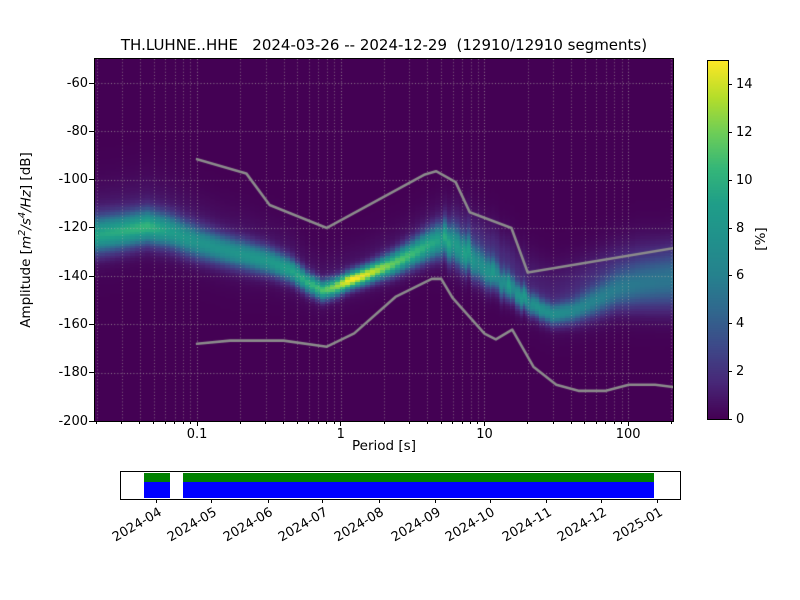 The width and height of the screenshot is (800, 600). What do you see at coordinates (740, 371) in the screenshot?
I see `colorbar-tick-label: 2` at bounding box center [740, 371].